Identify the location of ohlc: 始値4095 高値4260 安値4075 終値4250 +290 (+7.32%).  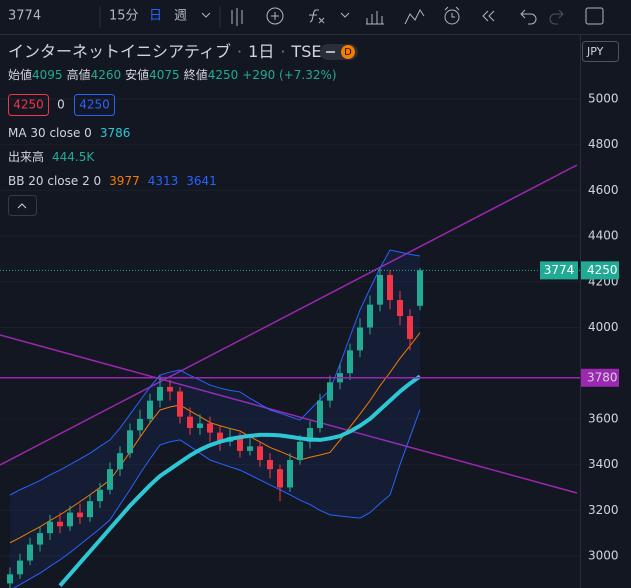
(172, 74).